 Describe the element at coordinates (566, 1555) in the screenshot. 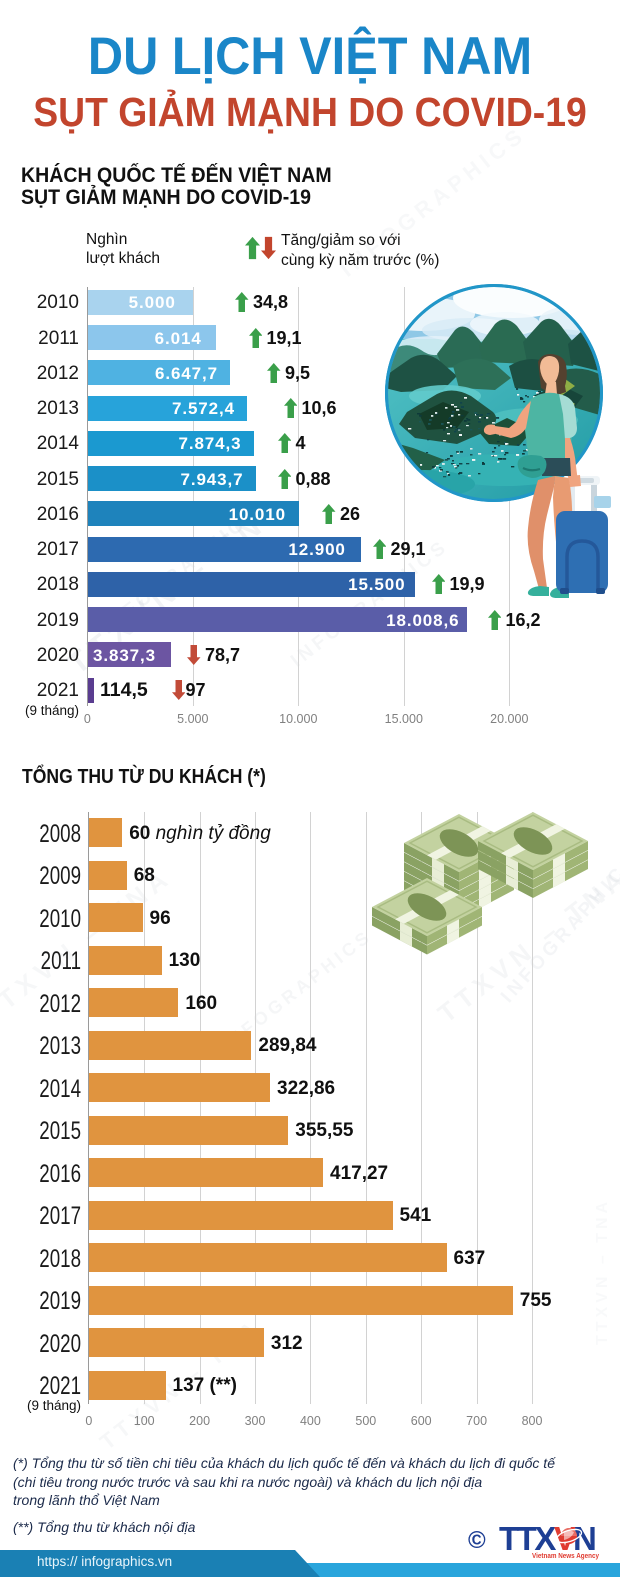

I see `svg-text: Vietnam News Agency` at that location.